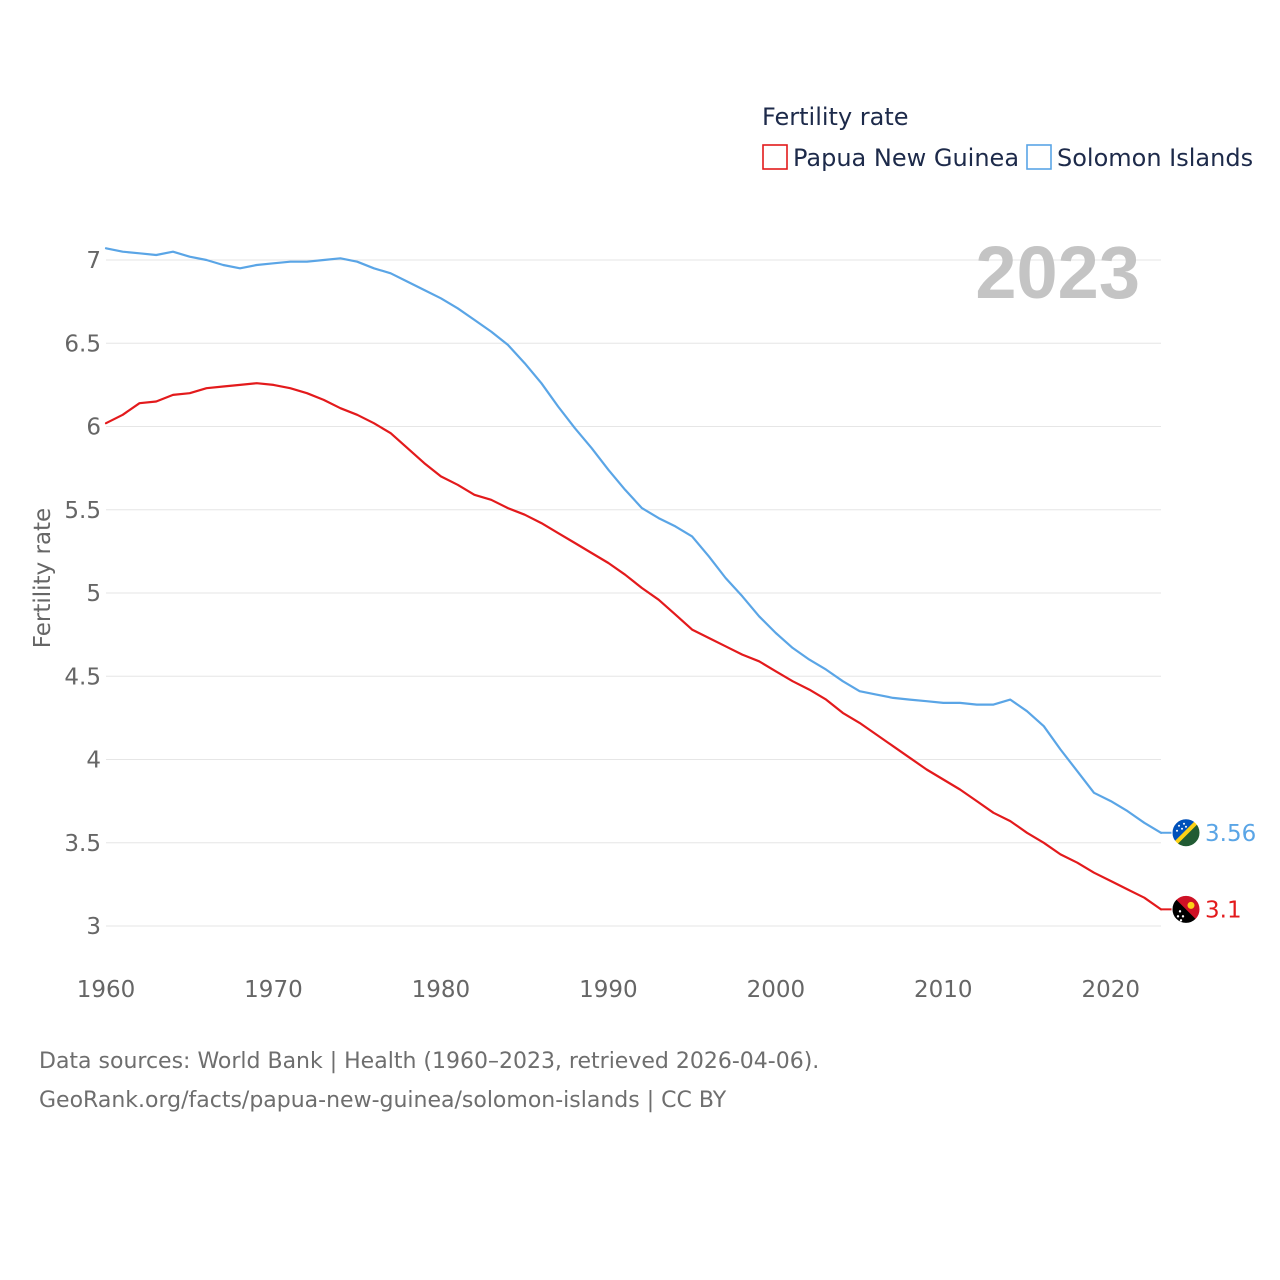 The width and height of the screenshot is (1280, 1280). What do you see at coordinates (93, 261) in the screenshot?
I see `y-tick-label: 7` at bounding box center [93, 261].